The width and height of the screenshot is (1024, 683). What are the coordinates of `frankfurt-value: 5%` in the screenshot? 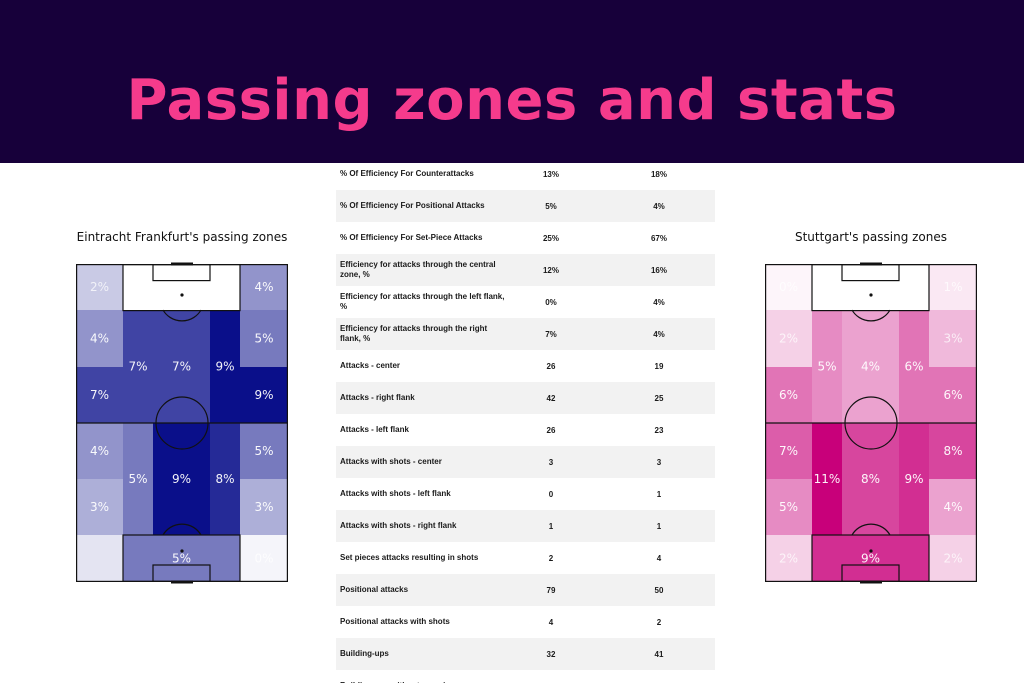 It's located at (551, 206).